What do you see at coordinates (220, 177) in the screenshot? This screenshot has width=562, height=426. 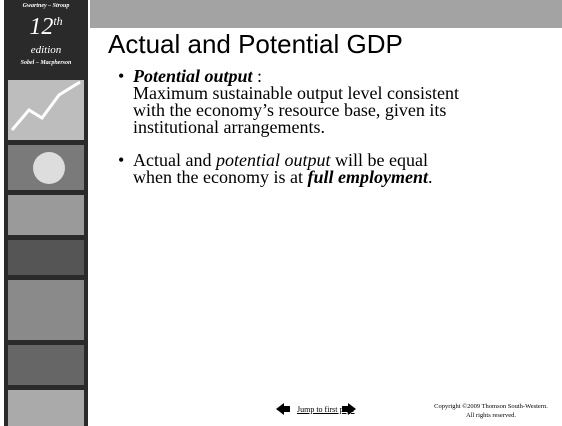 I see `text-run: when the economy is at` at bounding box center [220, 177].